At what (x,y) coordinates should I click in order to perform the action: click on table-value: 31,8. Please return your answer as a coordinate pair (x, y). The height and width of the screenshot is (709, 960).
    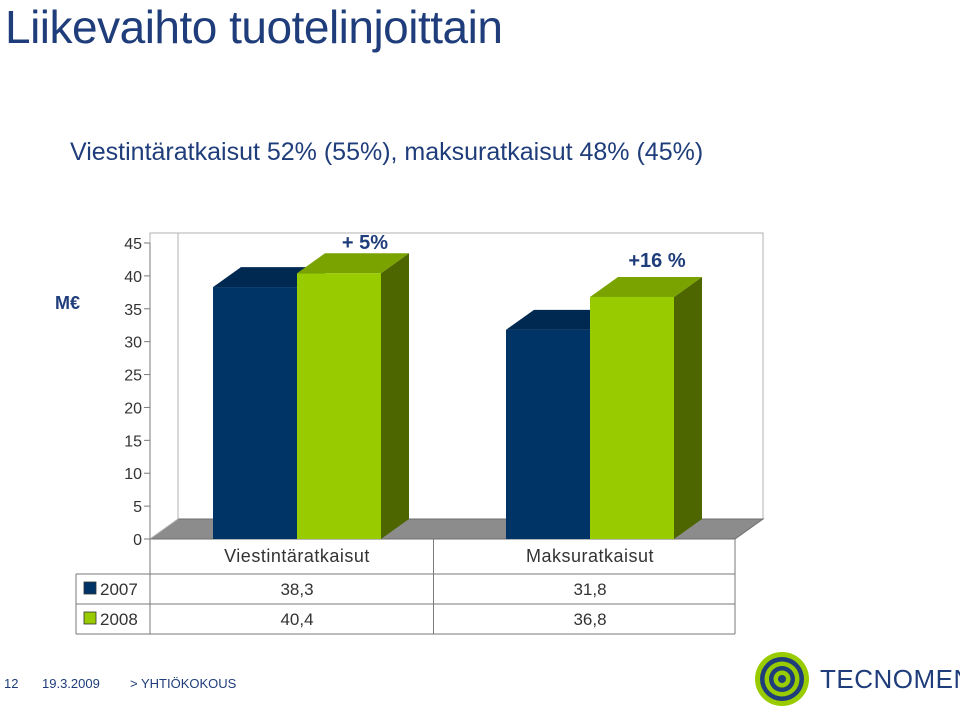
    Looking at the image, I should click on (589, 589).